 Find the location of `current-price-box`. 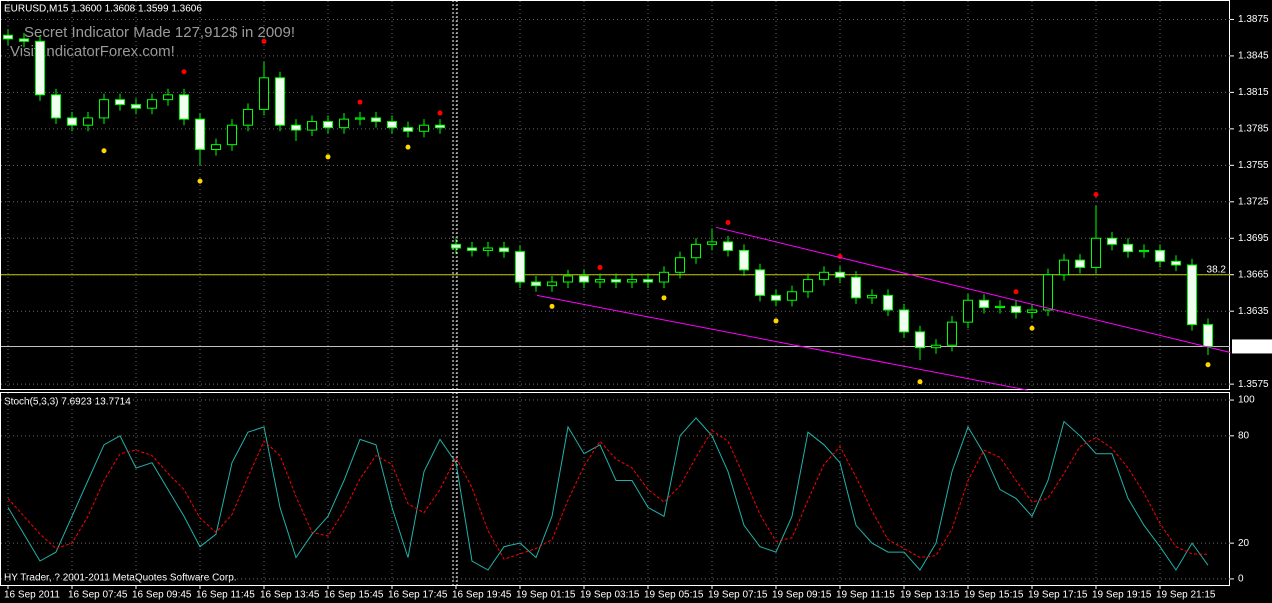

current-price-box is located at coordinates (1252, 346).